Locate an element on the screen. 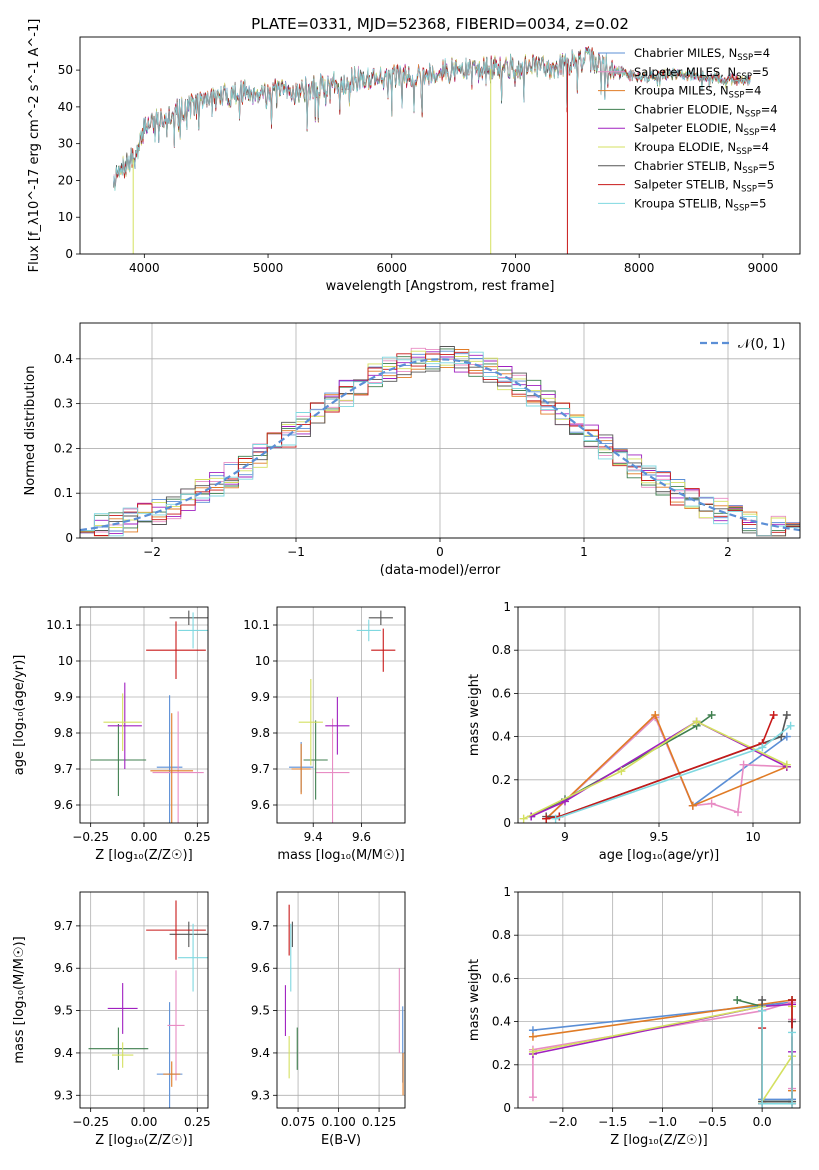 This screenshot has width=819, height=1170. y-tick-label: 9.3 is located at coordinates (260, 1095).